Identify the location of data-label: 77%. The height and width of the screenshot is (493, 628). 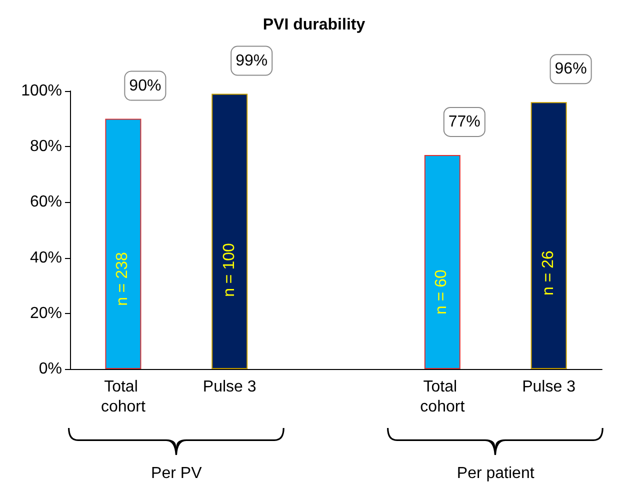
(464, 121).